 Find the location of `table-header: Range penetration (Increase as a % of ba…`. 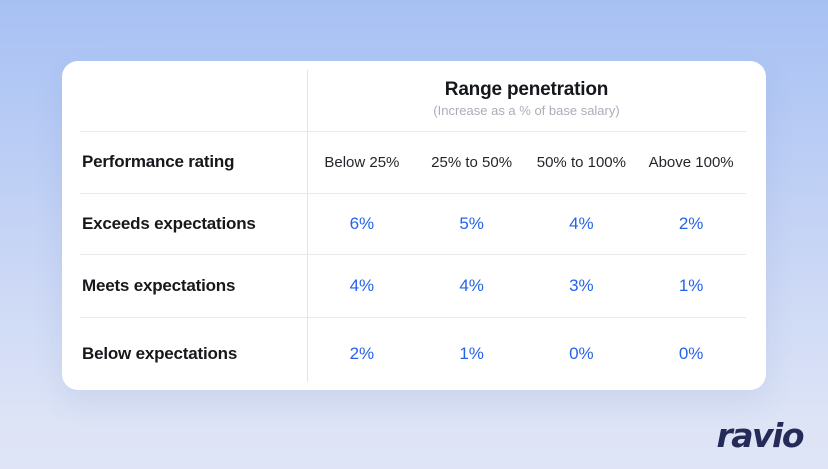

table-header: Range penetration (Increase as a % of ba… is located at coordinates (526, 96).